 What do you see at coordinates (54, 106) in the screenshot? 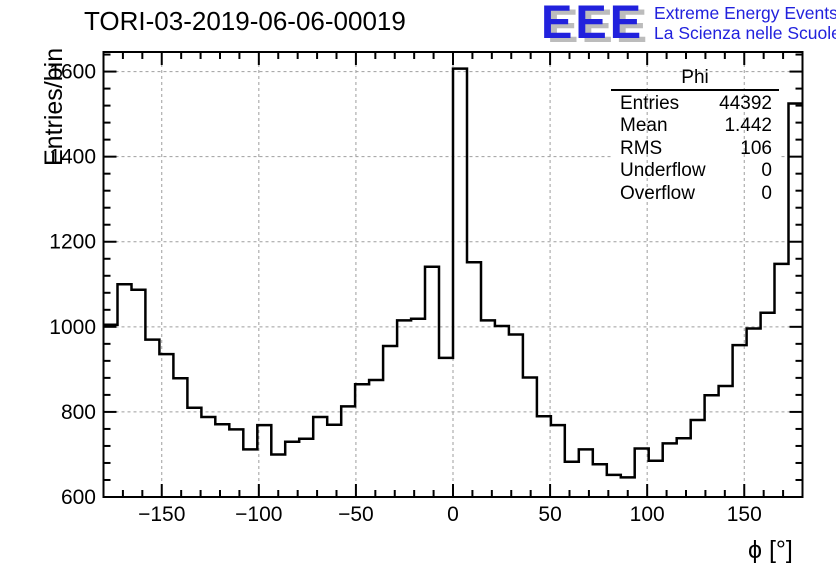
I see `y-axis-label: Entries/bin` at bounding box center [54, 106].